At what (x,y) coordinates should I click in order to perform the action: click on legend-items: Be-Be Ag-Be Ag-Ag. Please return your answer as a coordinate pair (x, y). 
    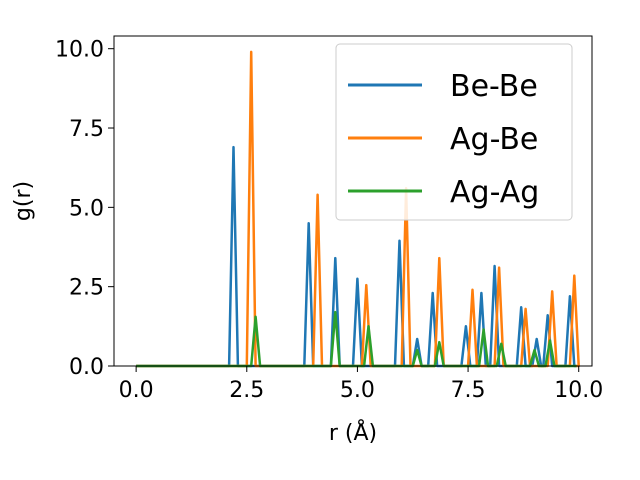
    Looking at the image, I should click on (443, 139).